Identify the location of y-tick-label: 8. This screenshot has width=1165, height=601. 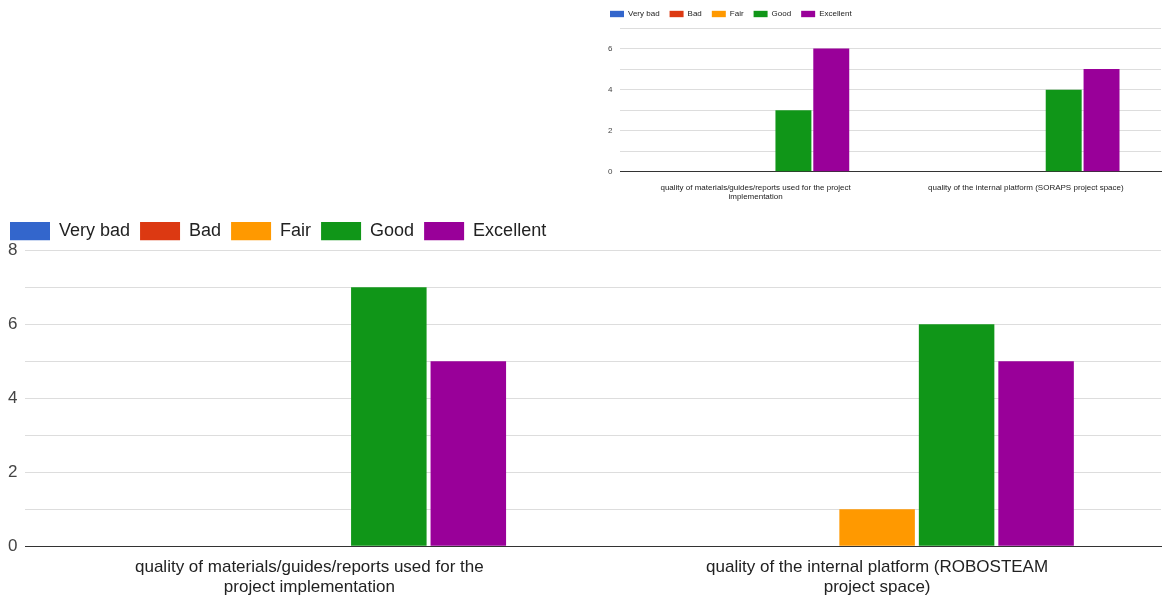
(12, 249).